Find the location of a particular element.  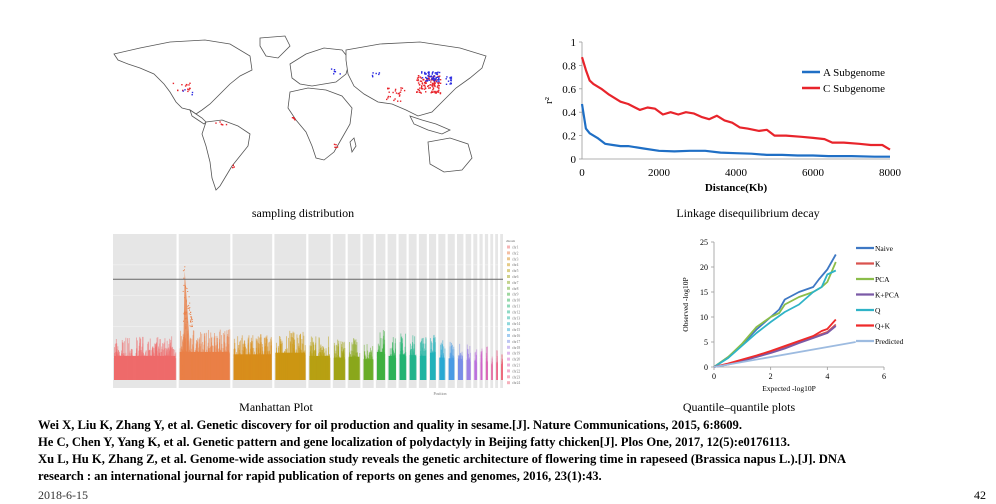

chromosome-panel-chr10 is located at coordinates (392, 311).